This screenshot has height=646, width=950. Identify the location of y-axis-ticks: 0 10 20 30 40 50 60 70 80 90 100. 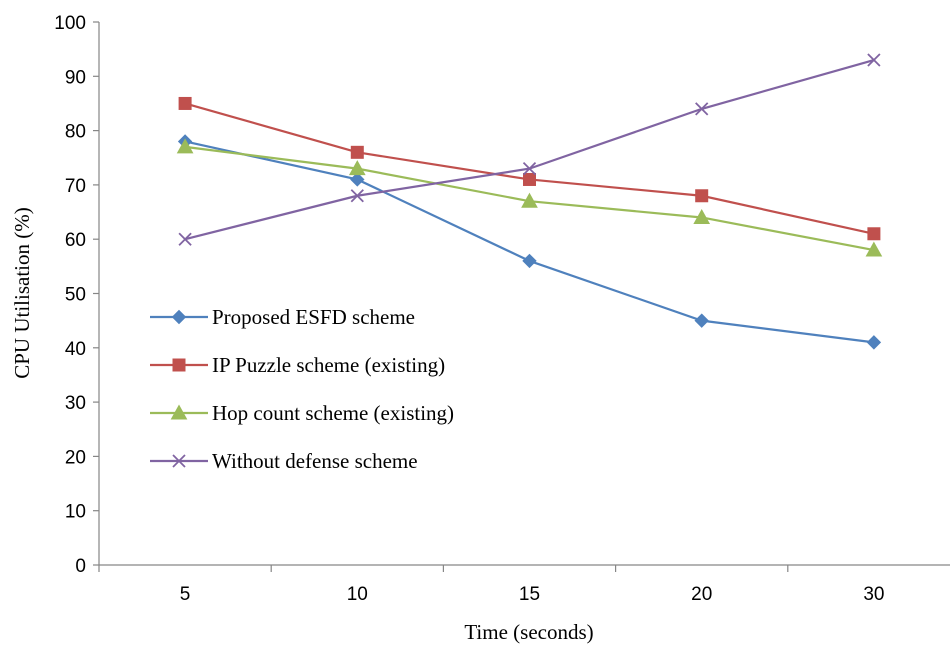
(76, 295).